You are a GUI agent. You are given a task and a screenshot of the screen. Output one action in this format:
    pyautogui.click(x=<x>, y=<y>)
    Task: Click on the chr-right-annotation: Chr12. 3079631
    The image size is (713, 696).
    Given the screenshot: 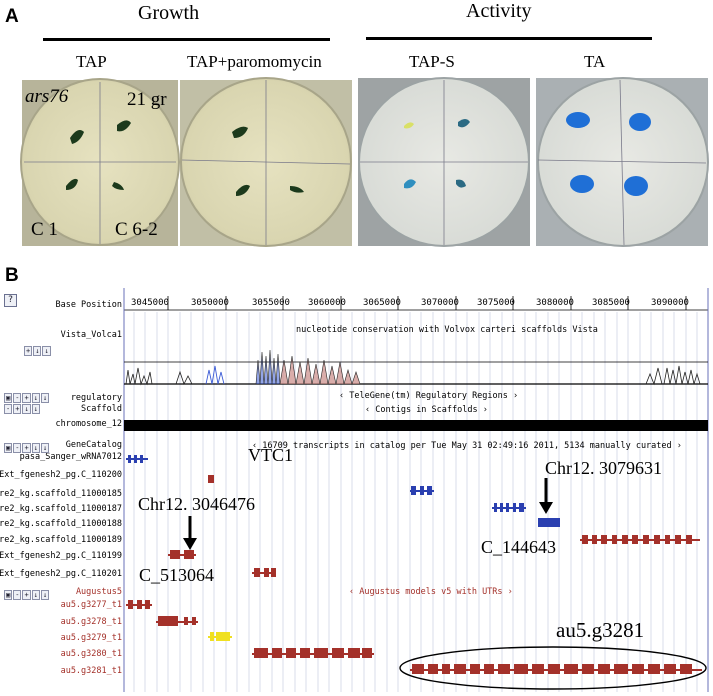 What is the action you would take?
    pyautogui.click(x=603, y=468)
    